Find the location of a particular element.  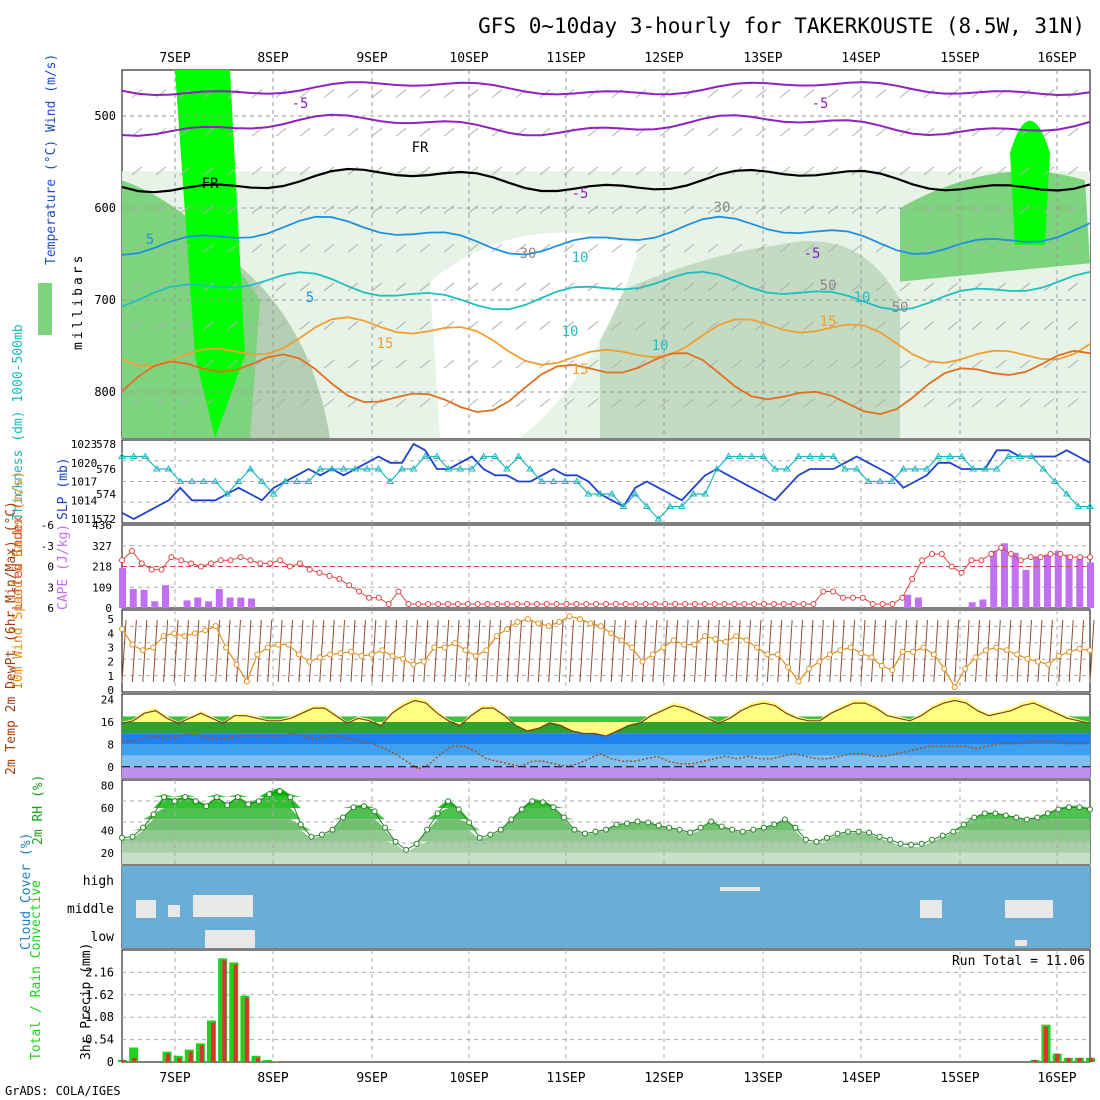

precip-run-total: Run Total = 11.06 is located at coordinates (1018, 961).